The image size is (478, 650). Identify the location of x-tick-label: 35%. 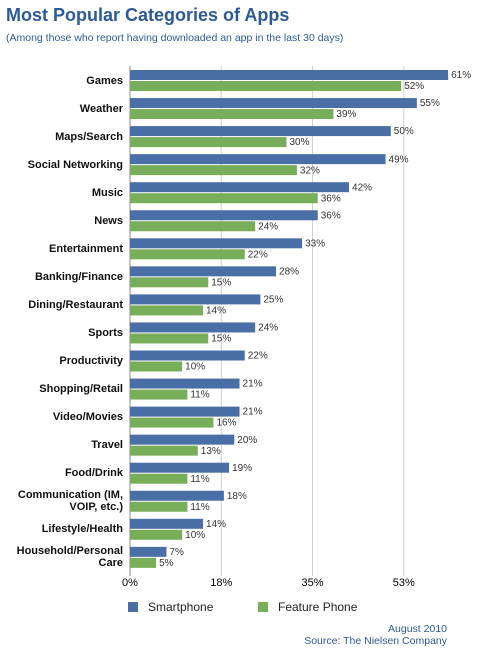
(313, 583).